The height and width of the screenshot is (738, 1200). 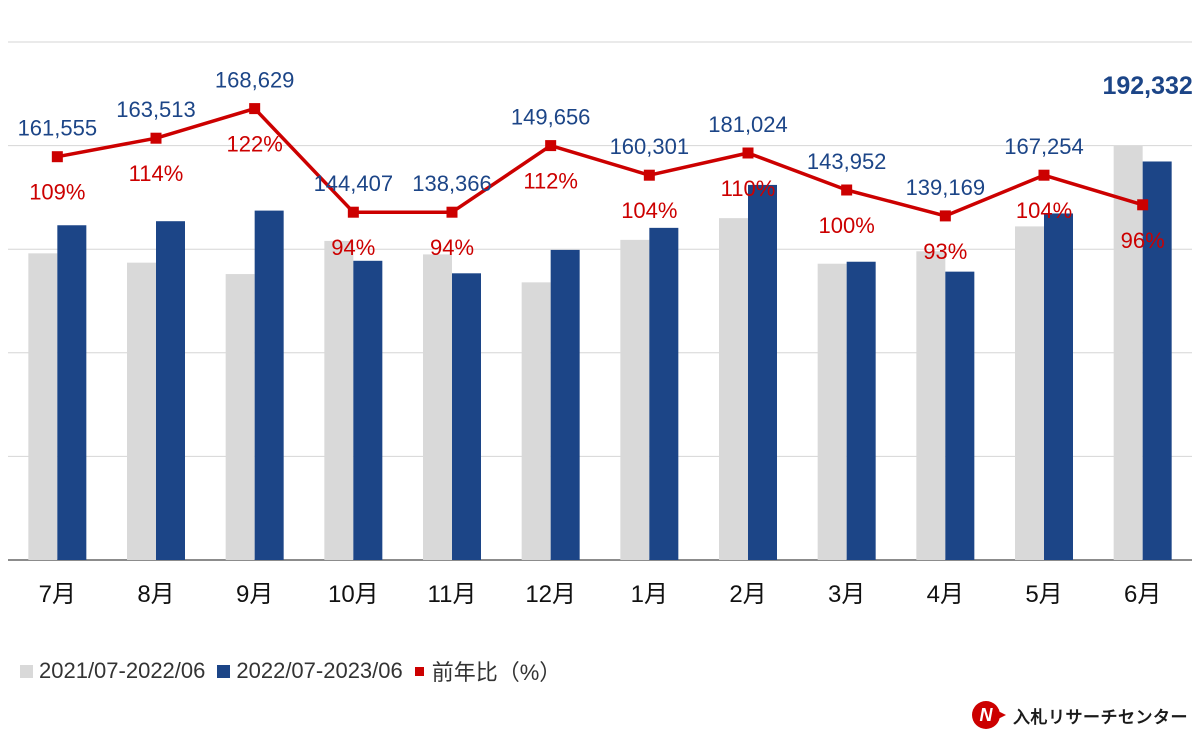 I want to click on legend-label-2022: 2022/07-2023/06, so click(x=319, y=670).